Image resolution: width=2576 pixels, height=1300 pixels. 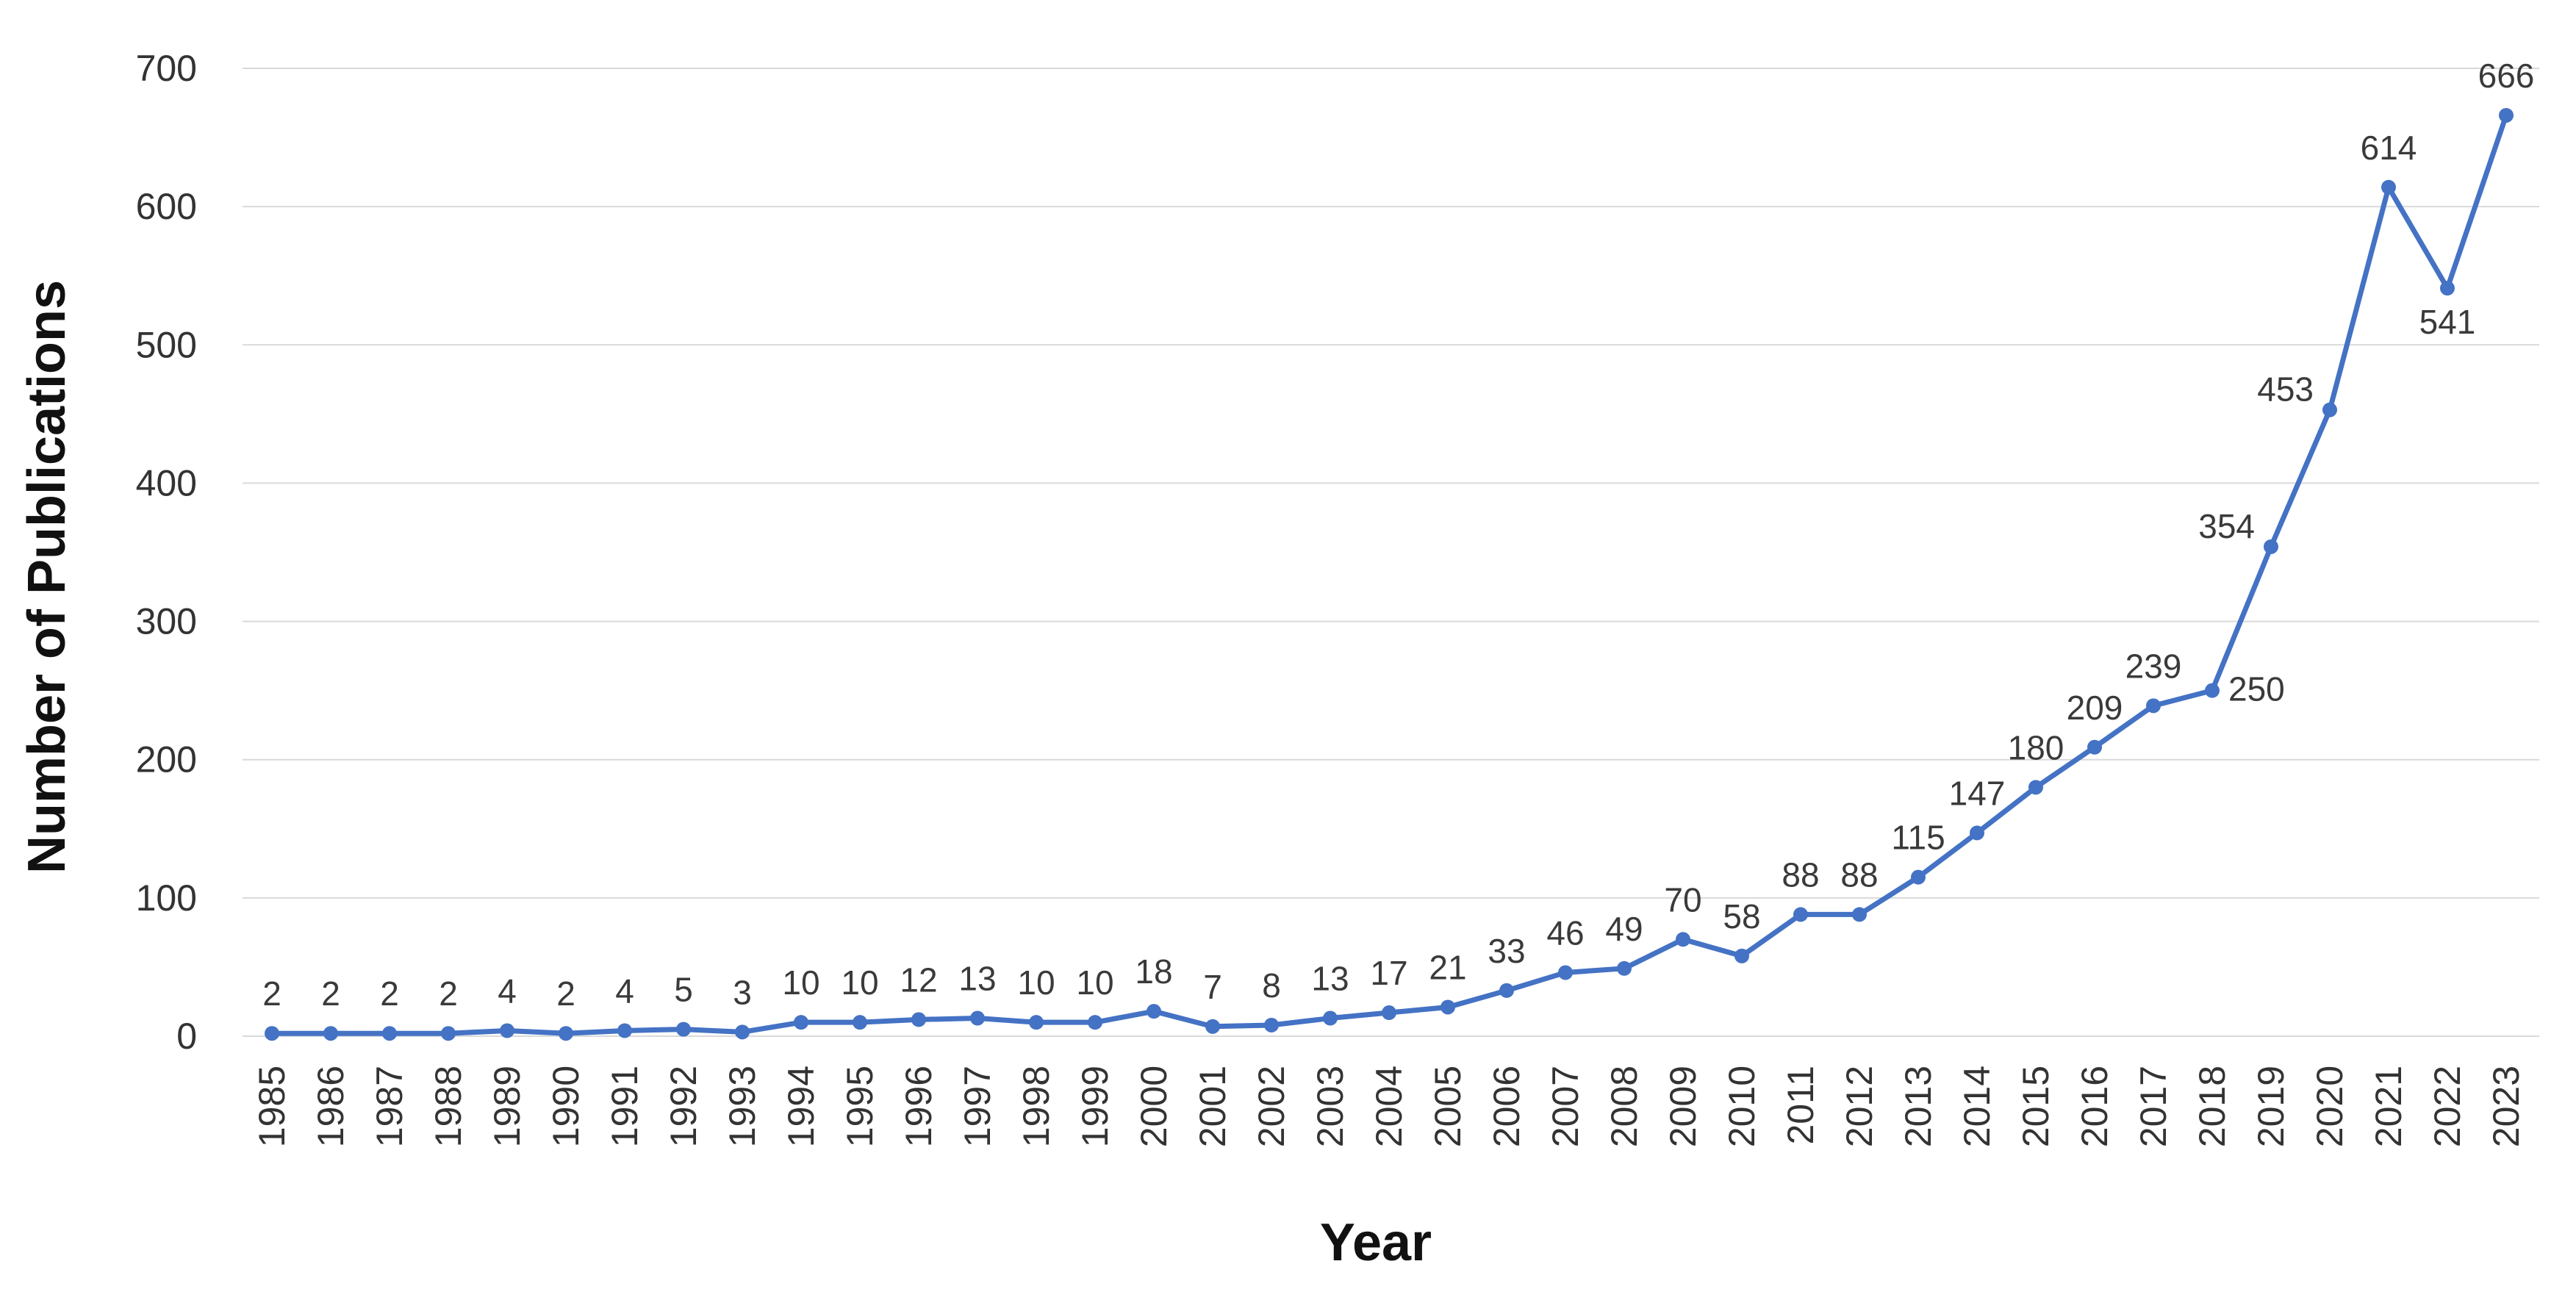 What do you see at coordinates (1376, 1242) in the screenshot?
I see `x-axis-title: Year` at bounding box center [1376, 1242].